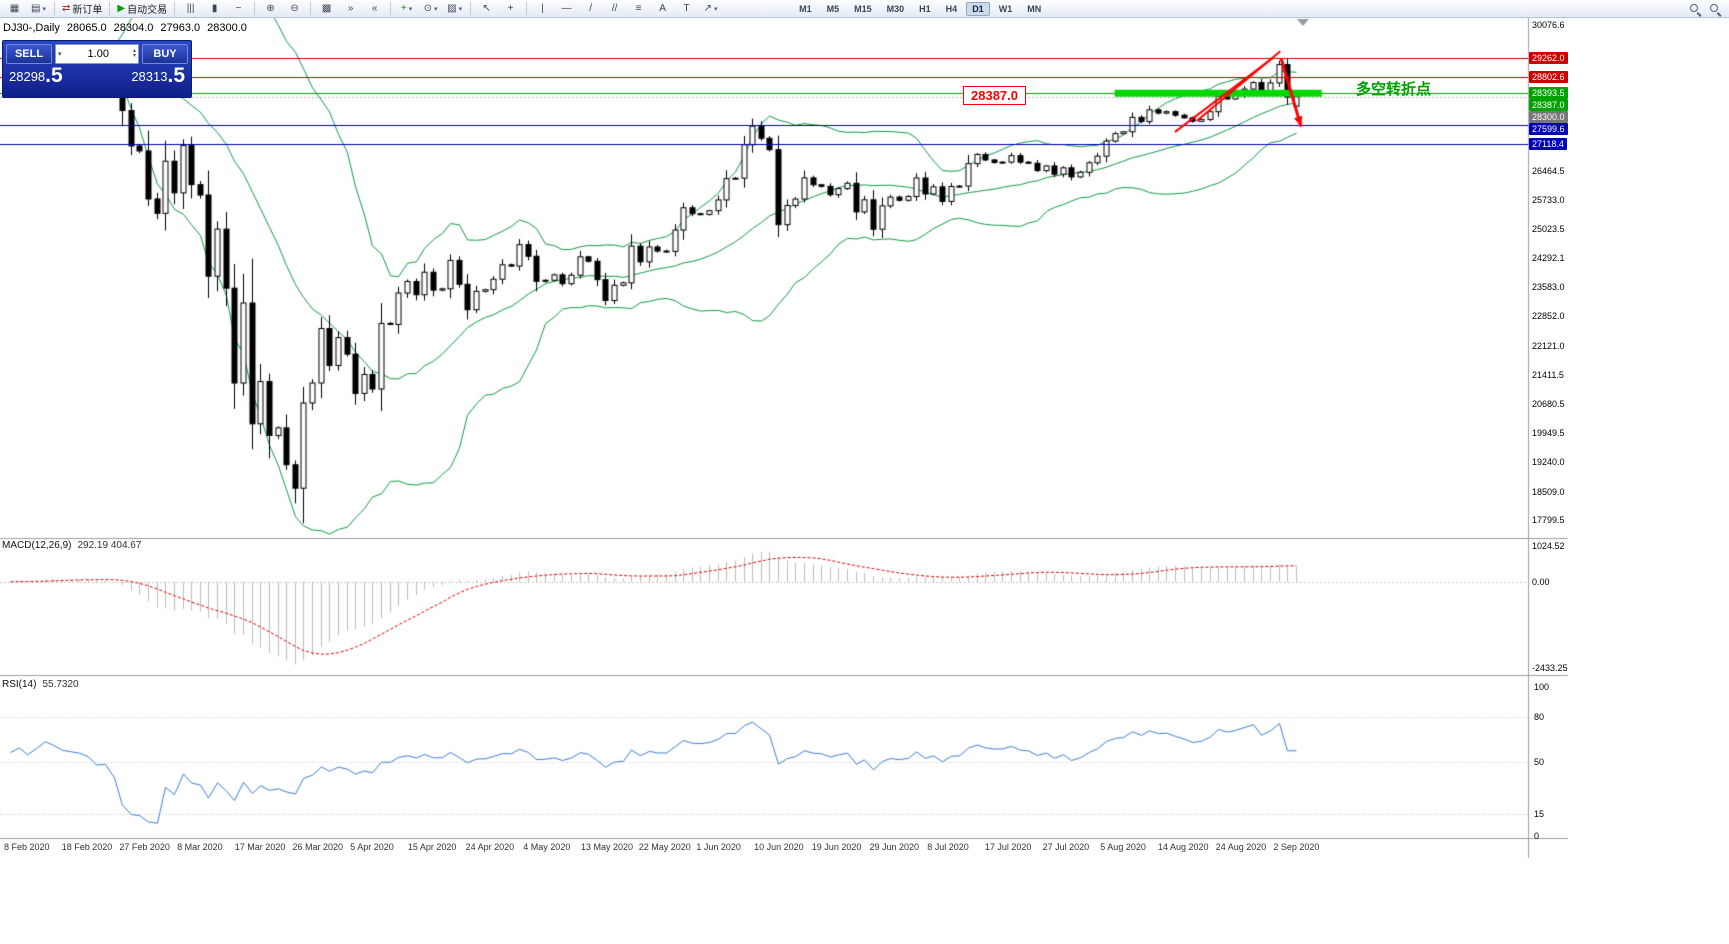  Describe the element at coordinates (805, 8) in the screenshot. I see `timeframe-m1: M1` at that location.